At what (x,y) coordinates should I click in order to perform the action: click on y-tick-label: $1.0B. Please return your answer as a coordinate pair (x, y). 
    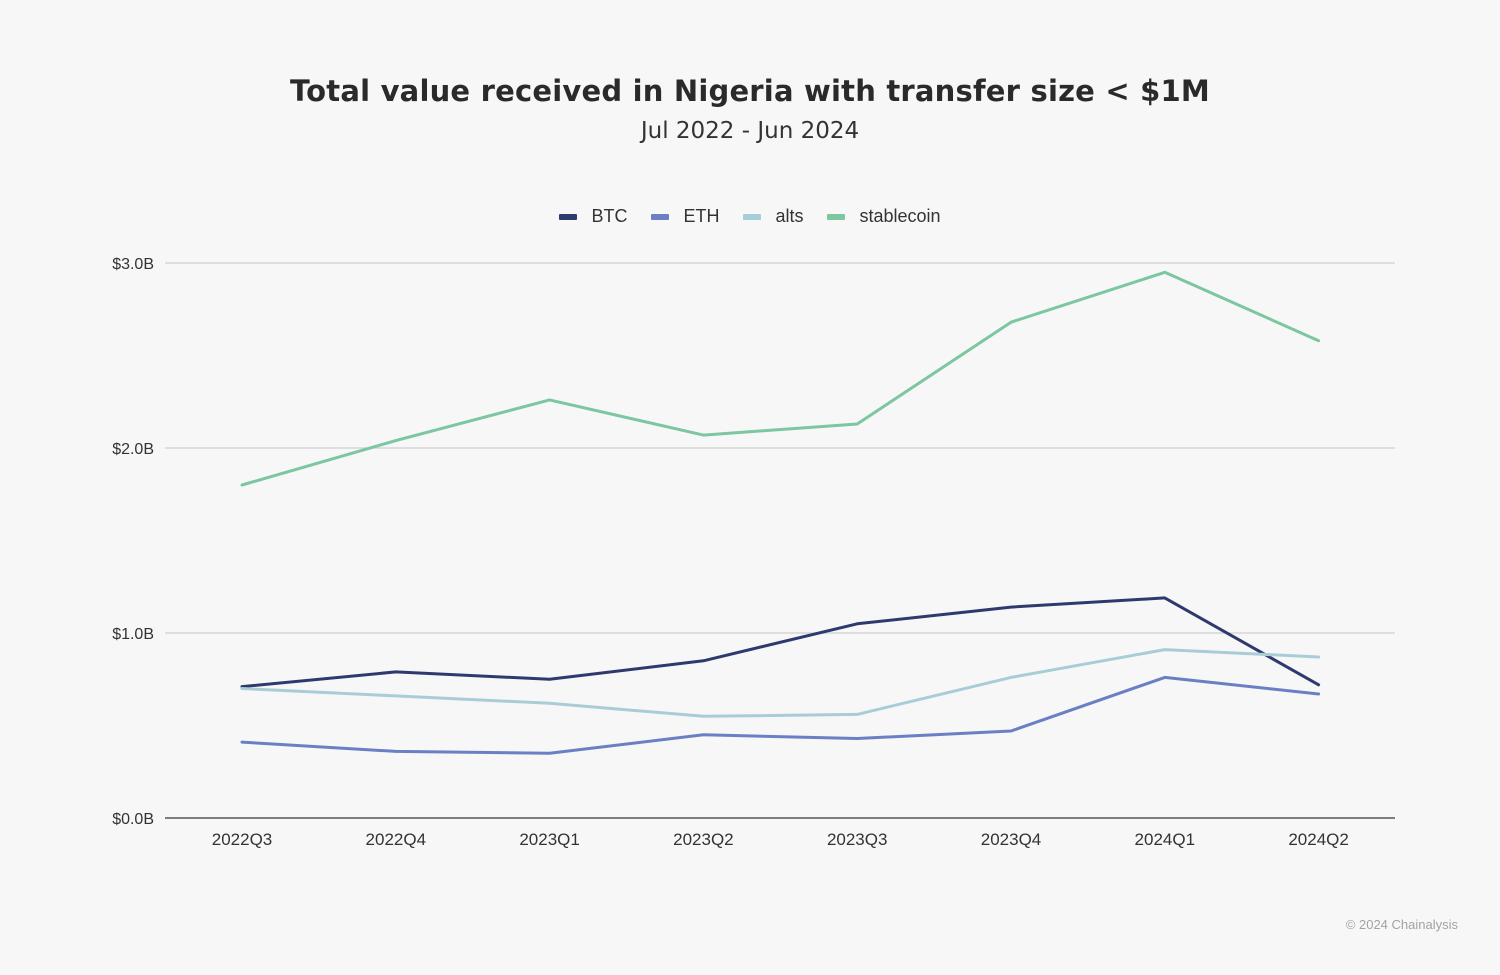
    Looking at the image, I should click on (133, 634).